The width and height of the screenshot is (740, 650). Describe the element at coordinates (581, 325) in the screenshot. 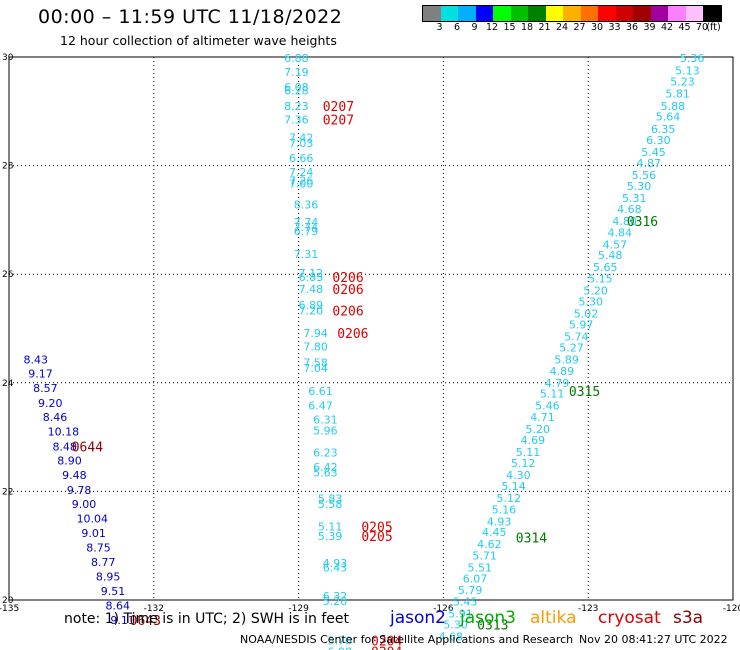

I see `wave-height-value: 5.97` at that location.